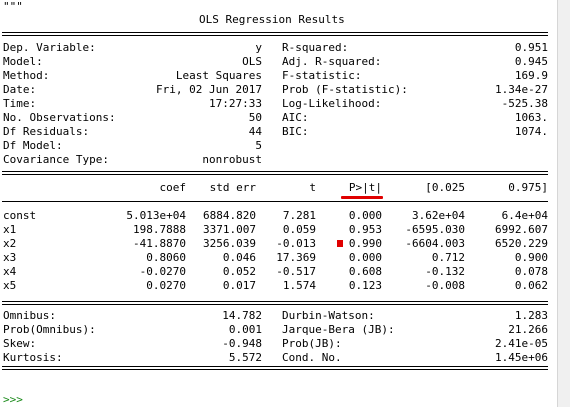 The image size is (570, 407). What do you see at coordinates (166, 257) in the screenshot?
I see `coef-cell-coef: 0.8060` at bounding box center [166, 257].